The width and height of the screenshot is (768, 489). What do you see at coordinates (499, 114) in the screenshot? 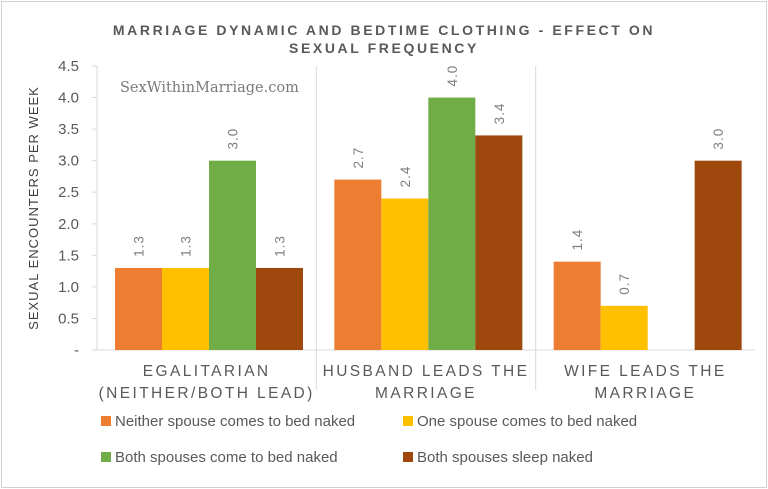
I see `data-label: 3.4` at bounding box center [499, 114].